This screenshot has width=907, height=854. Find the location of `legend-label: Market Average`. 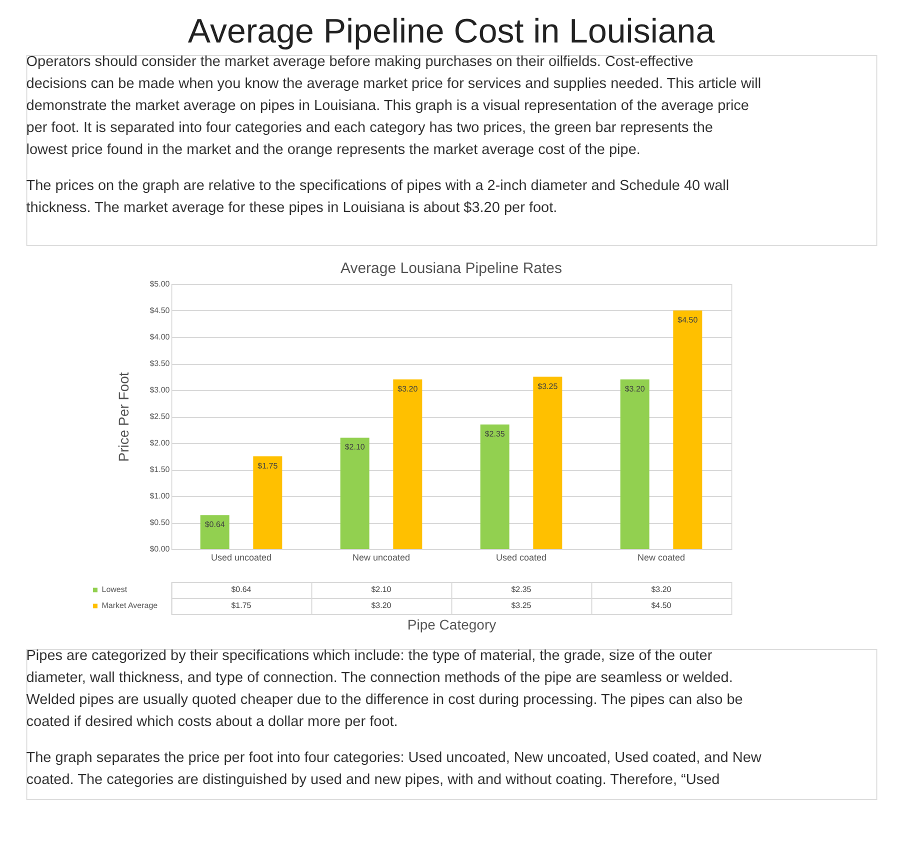

legend-label: Market Average is located at coordinates (130, 605).